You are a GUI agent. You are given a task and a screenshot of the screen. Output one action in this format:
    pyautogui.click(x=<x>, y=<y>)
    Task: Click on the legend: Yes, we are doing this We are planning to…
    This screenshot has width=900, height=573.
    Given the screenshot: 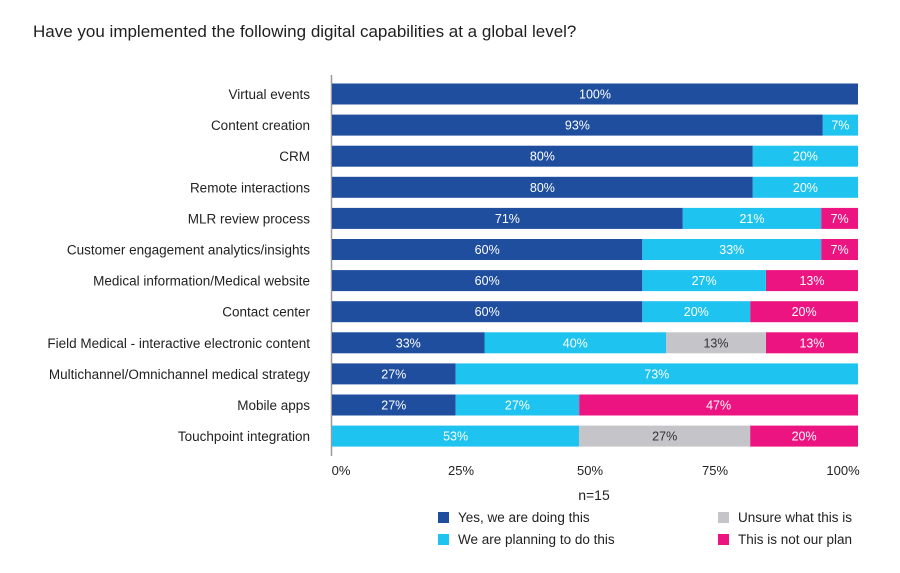 What is the action you would take?
    pyautogui.click(x=645, y=528)
    